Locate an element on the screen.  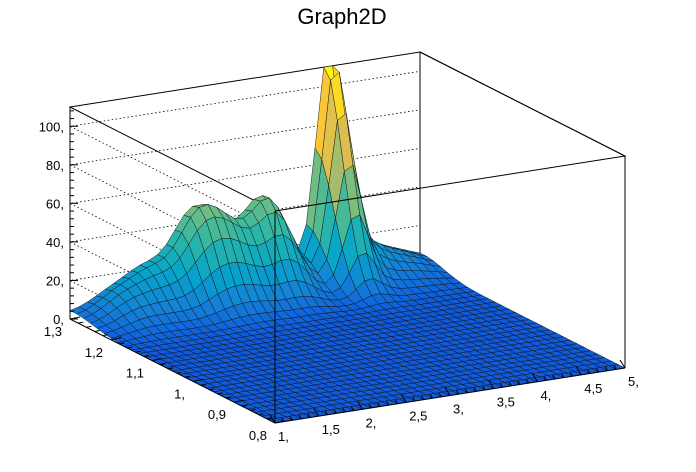
y-tick-label: 1,3 is located at coordinates (53, 331).